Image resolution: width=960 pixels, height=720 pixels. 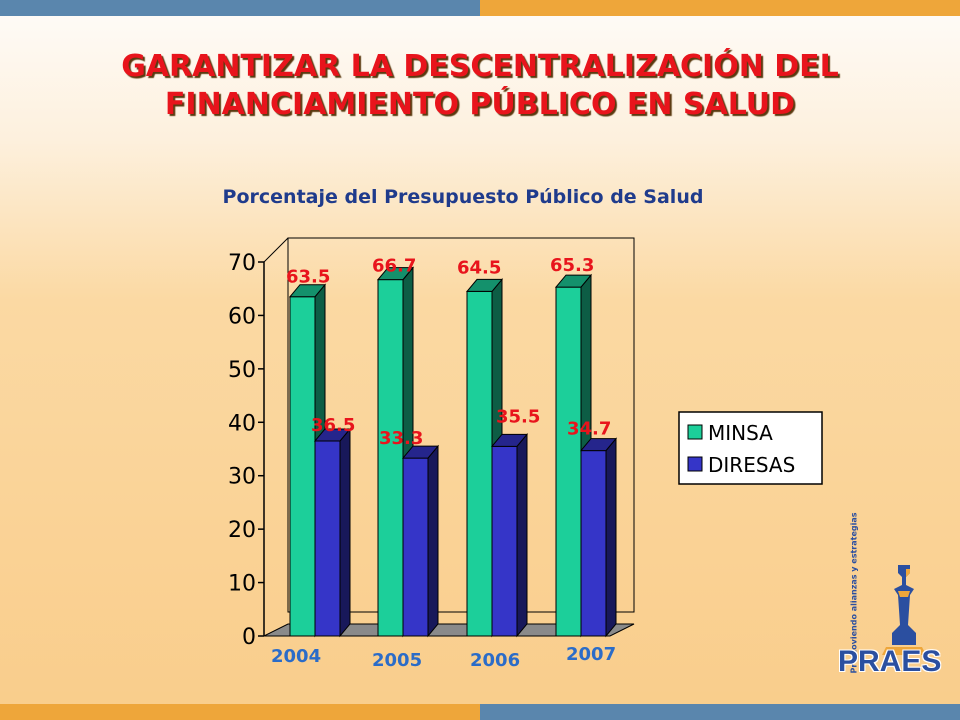 I want to click on x-tick-label-2005: 2005, so click(x=397, y=660).